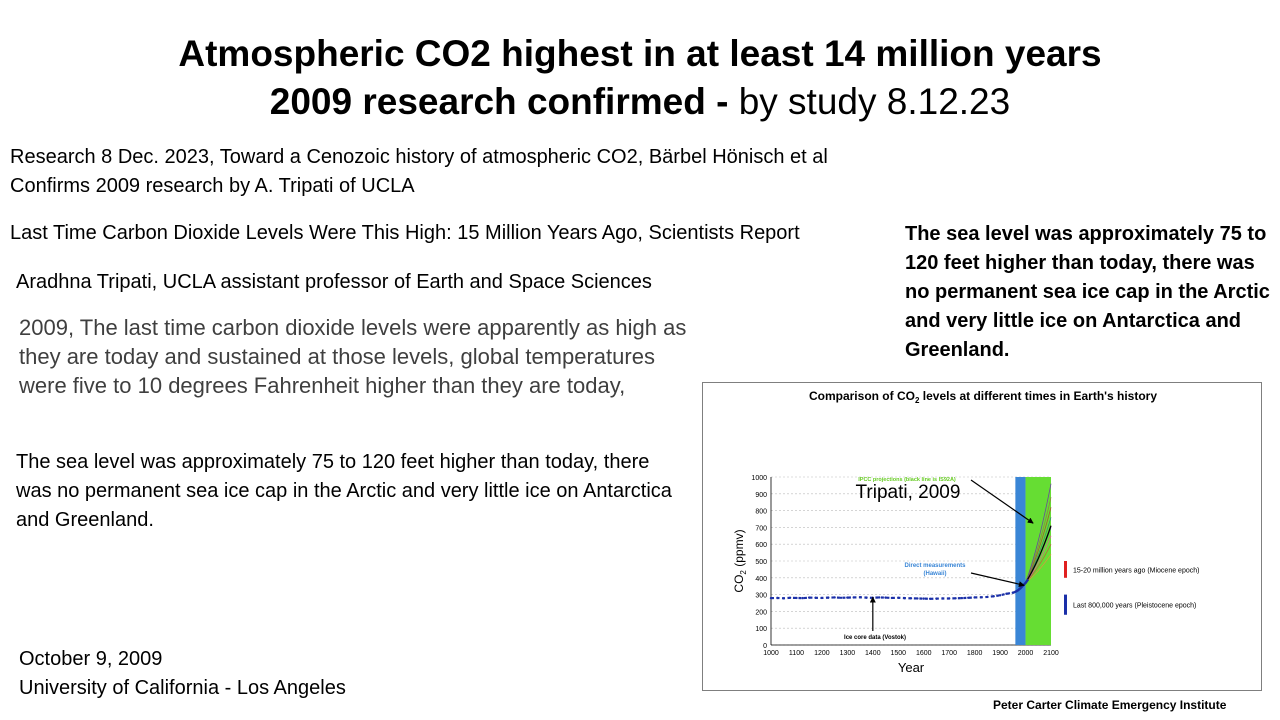  I want to click on ipcc-annotation: IPCC projections (black line is IS92A), so click(907, 480).